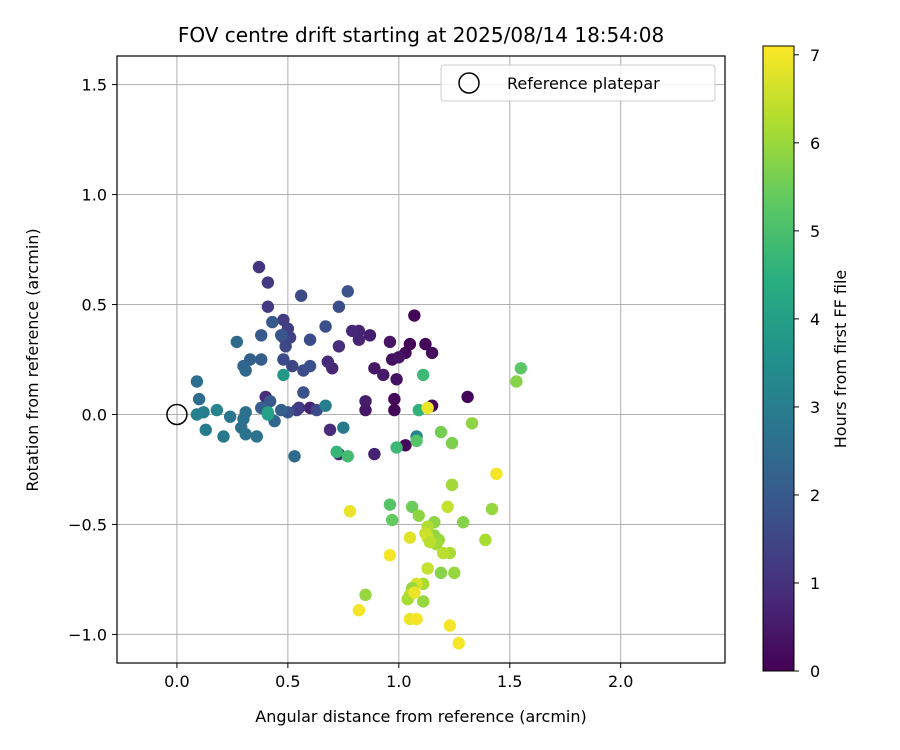 This screenshot has height=750, width=900. What do you see at coordinates (287, 681) in the screenshot?
I see `x-tick-label: 0.5` at bounding box center [287, 681].